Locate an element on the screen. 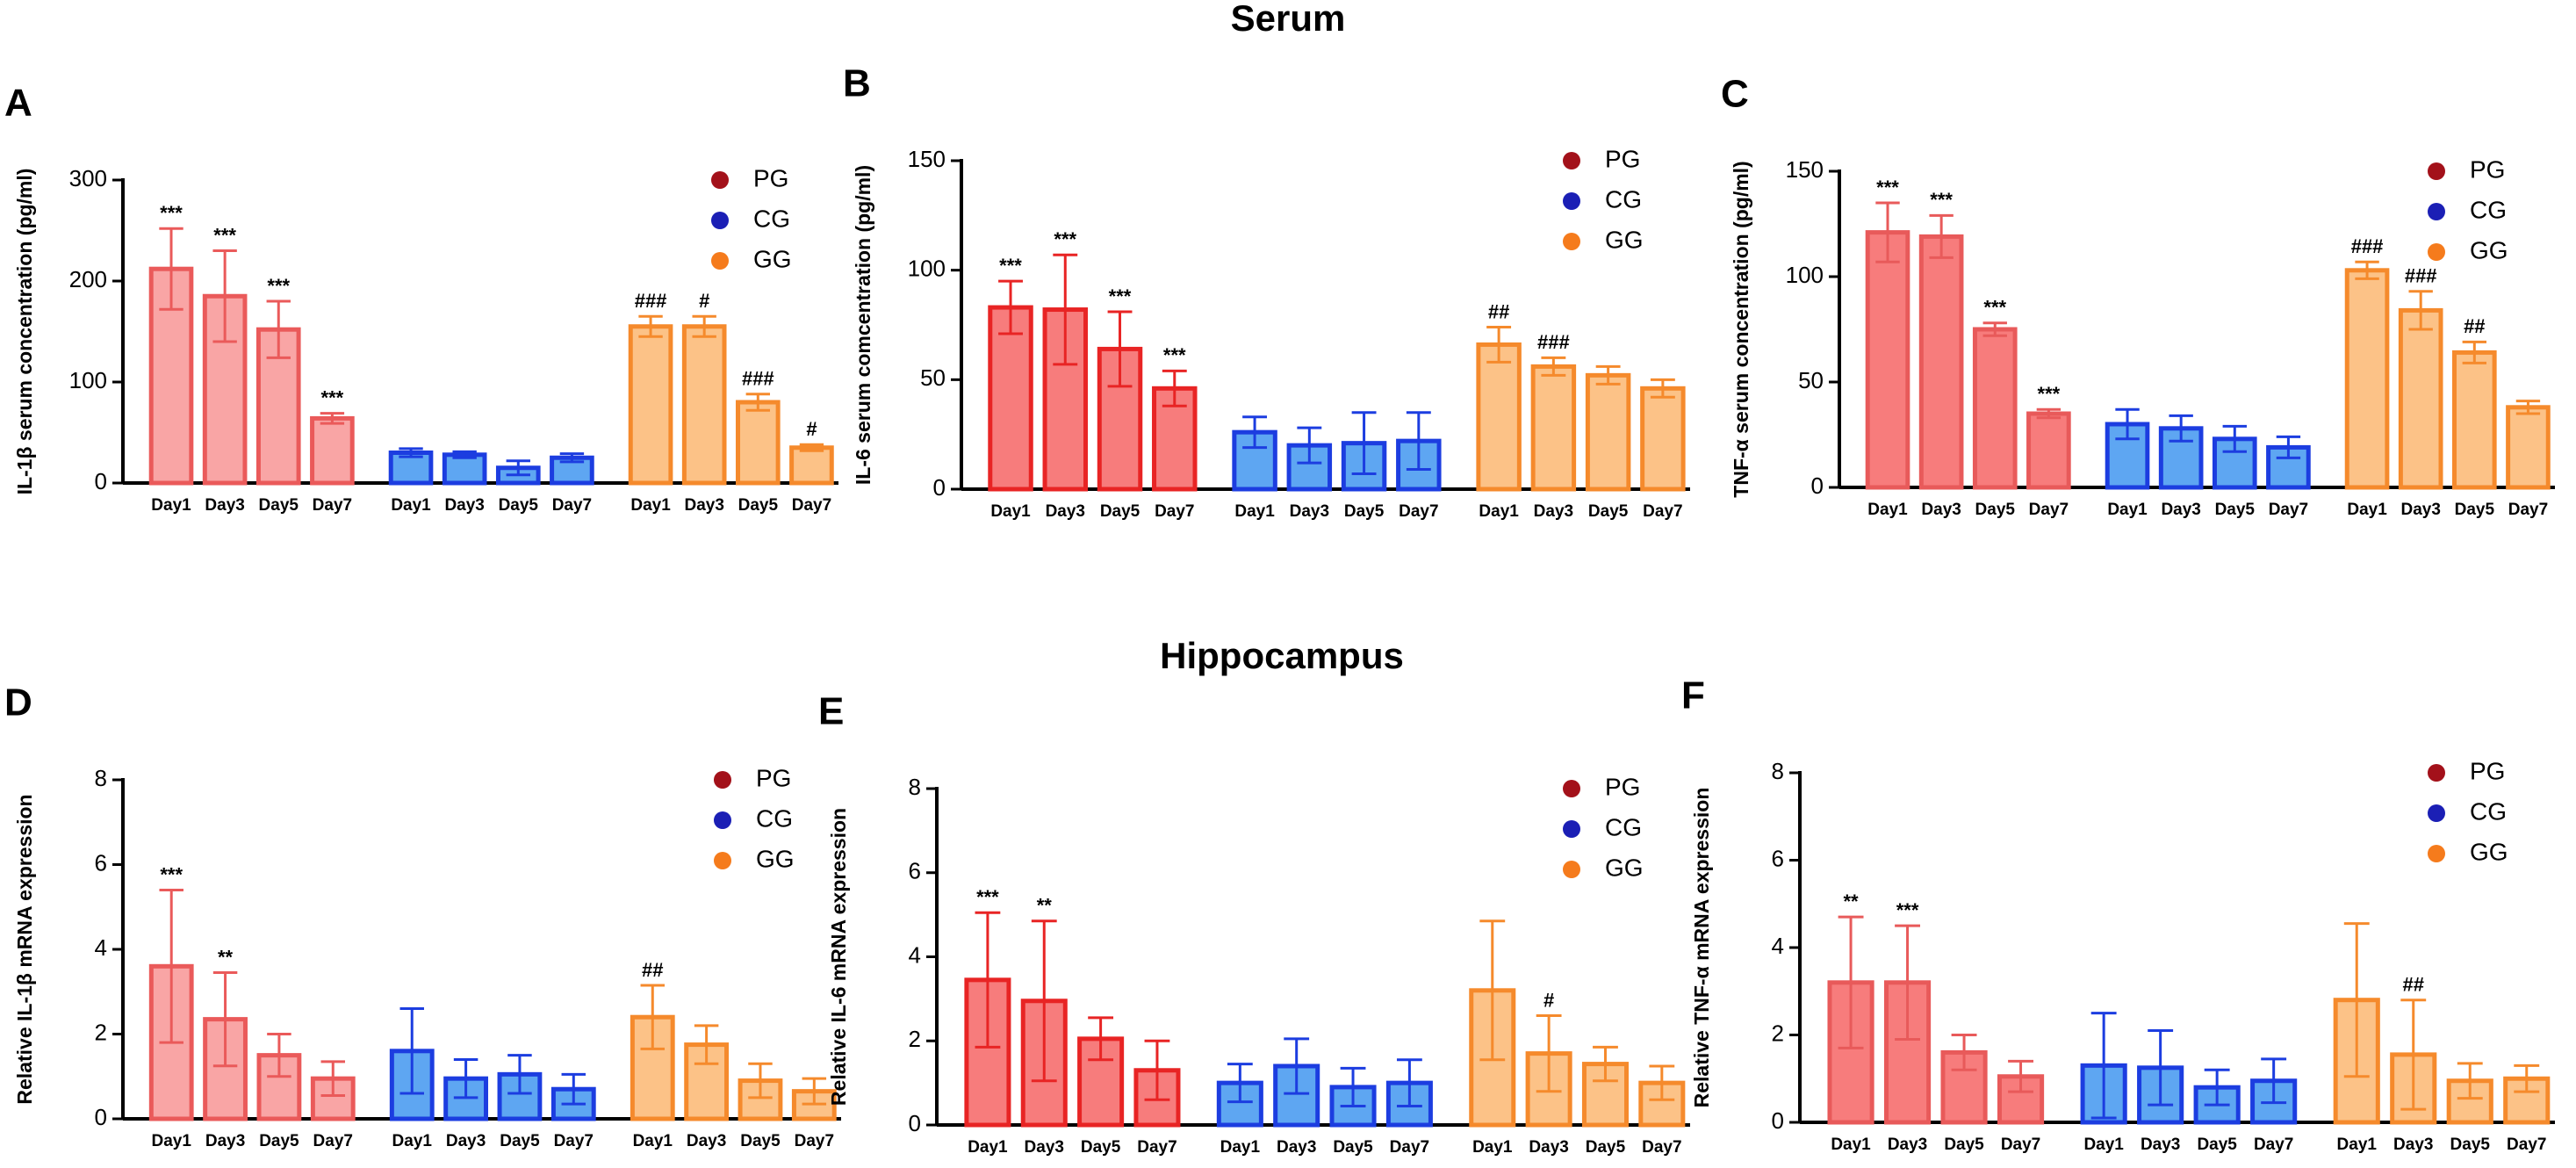  panel-letter: E is located at coordinates (831, 712).